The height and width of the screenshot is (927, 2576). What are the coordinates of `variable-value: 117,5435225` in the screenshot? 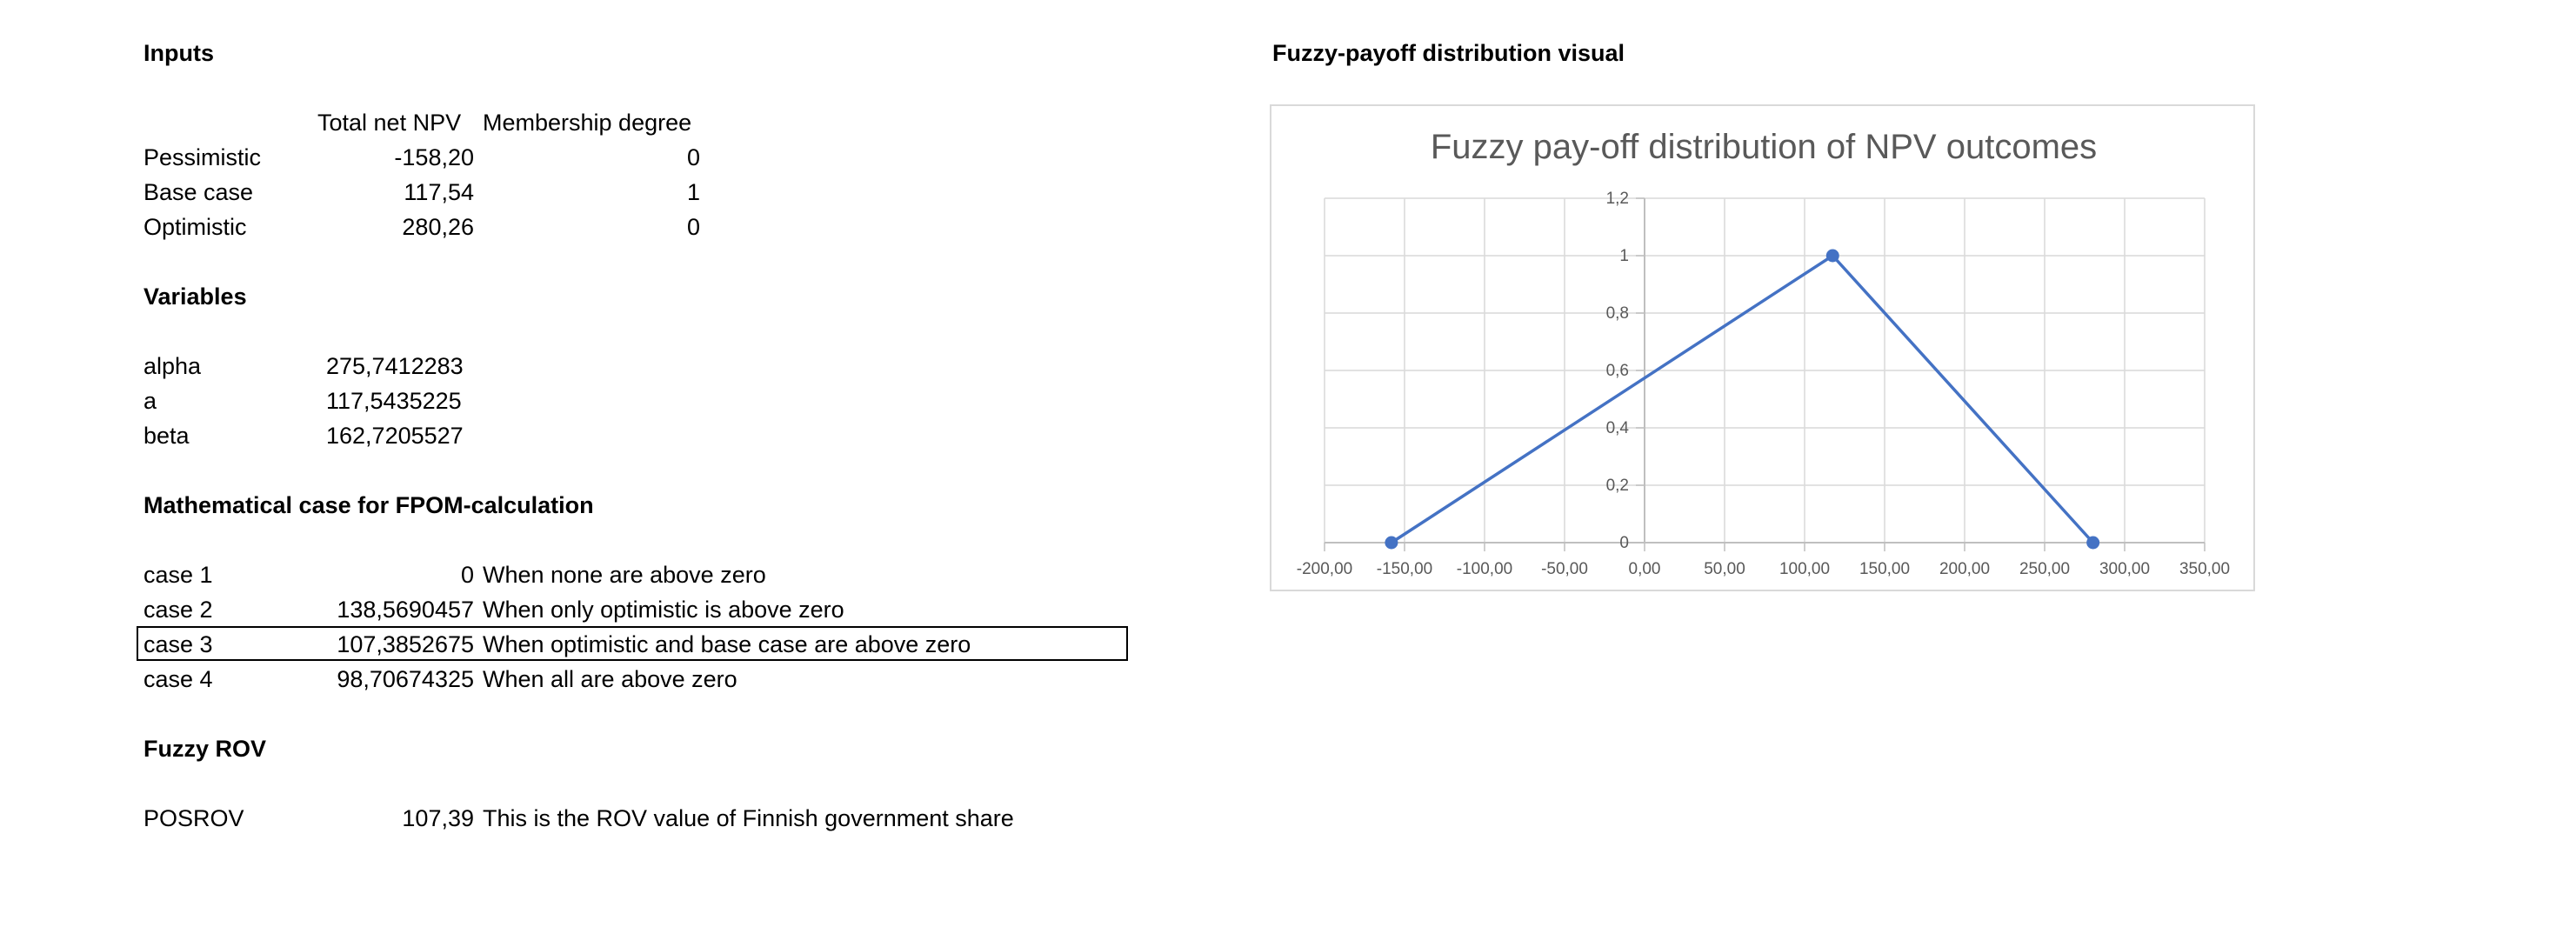 It's located at (394, 401).